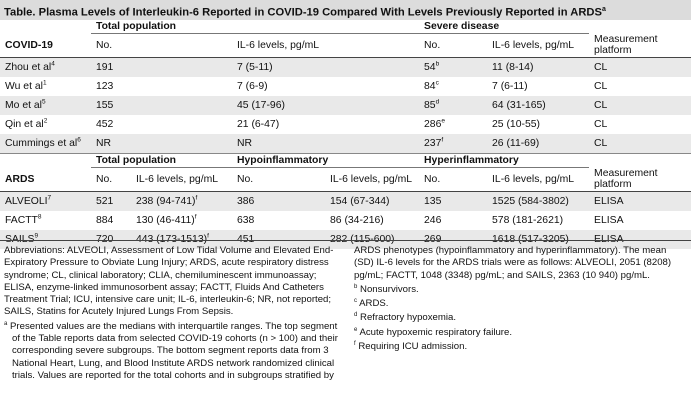 The height and width of the screenshot is (402, 691). What do you see at coordinates (36, 236) in the screenshot?
I see `reference-mark: 9` at bounding box center [36, 236].